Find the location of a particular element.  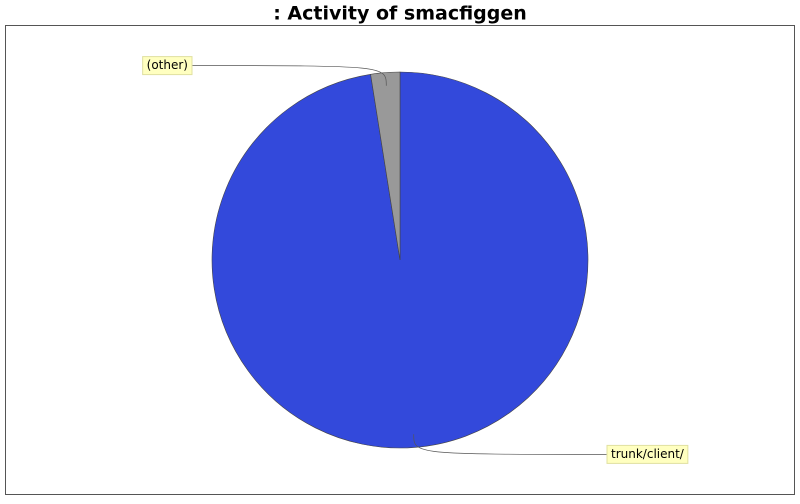

slice-label: trunk/client/ is located at coordinates (648, 454).